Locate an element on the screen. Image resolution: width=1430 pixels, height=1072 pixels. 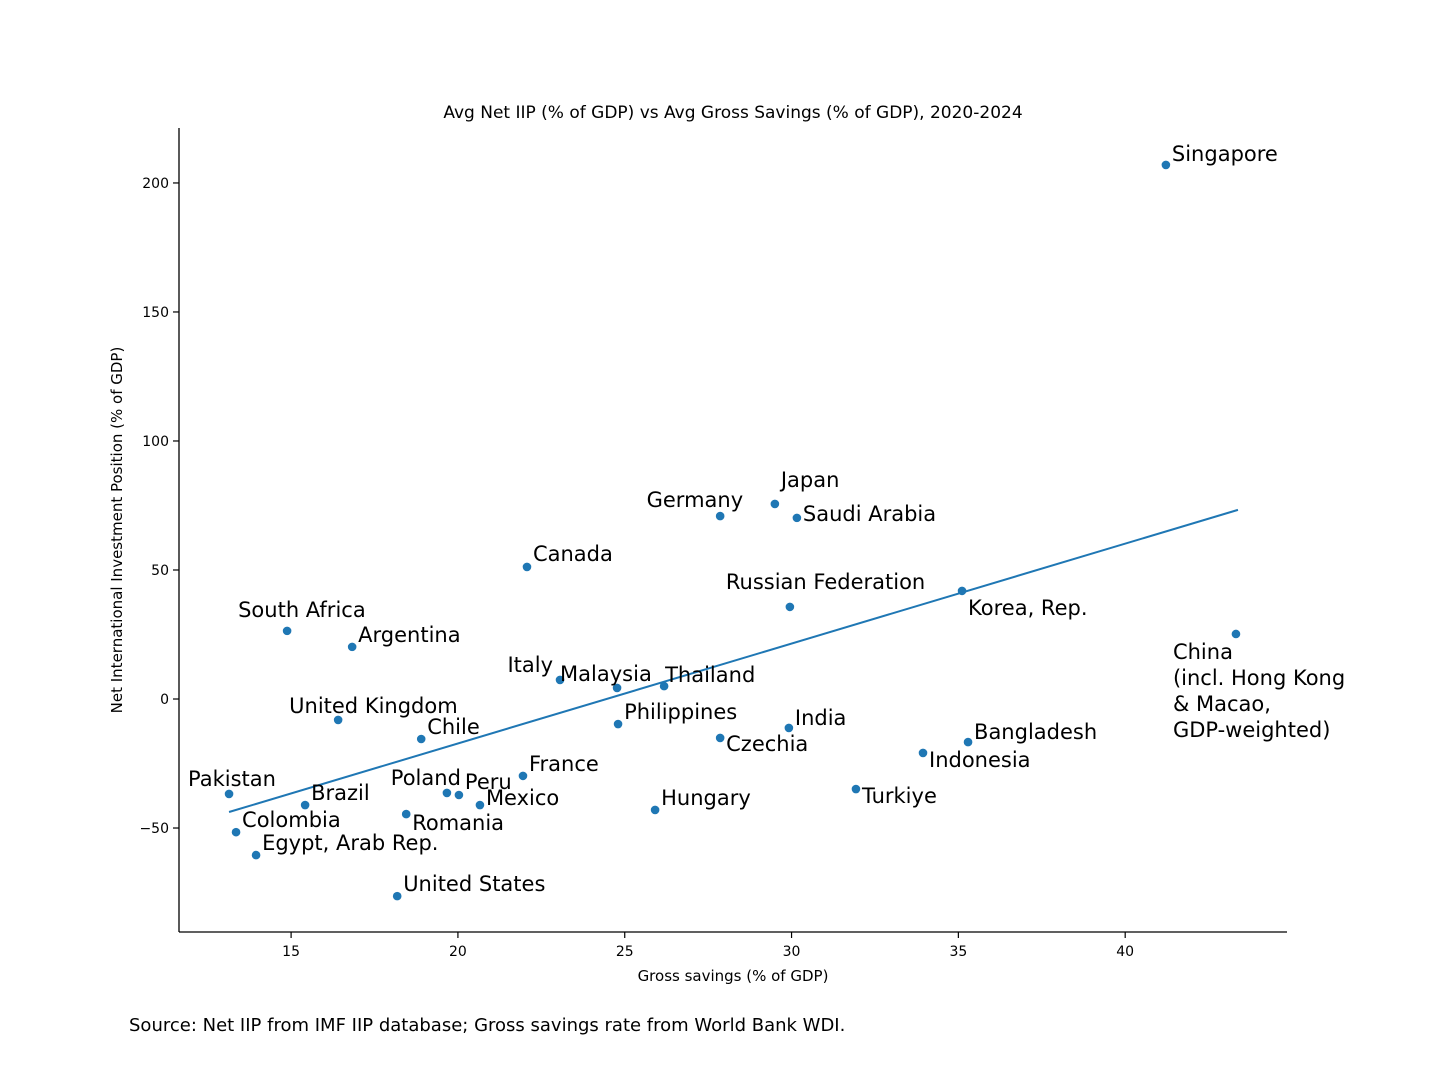
point-label: Pakistan is located at coordinates (232, 779).